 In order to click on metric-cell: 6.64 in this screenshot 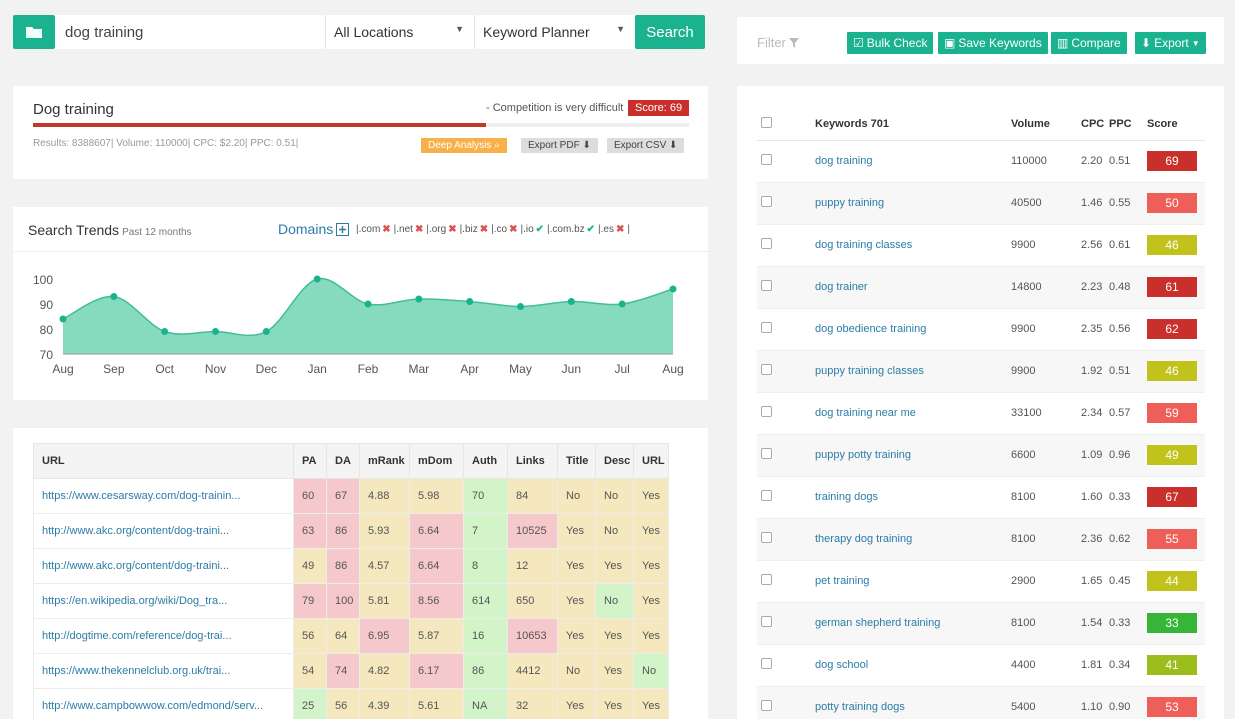, I will do `click(436, 566)`.